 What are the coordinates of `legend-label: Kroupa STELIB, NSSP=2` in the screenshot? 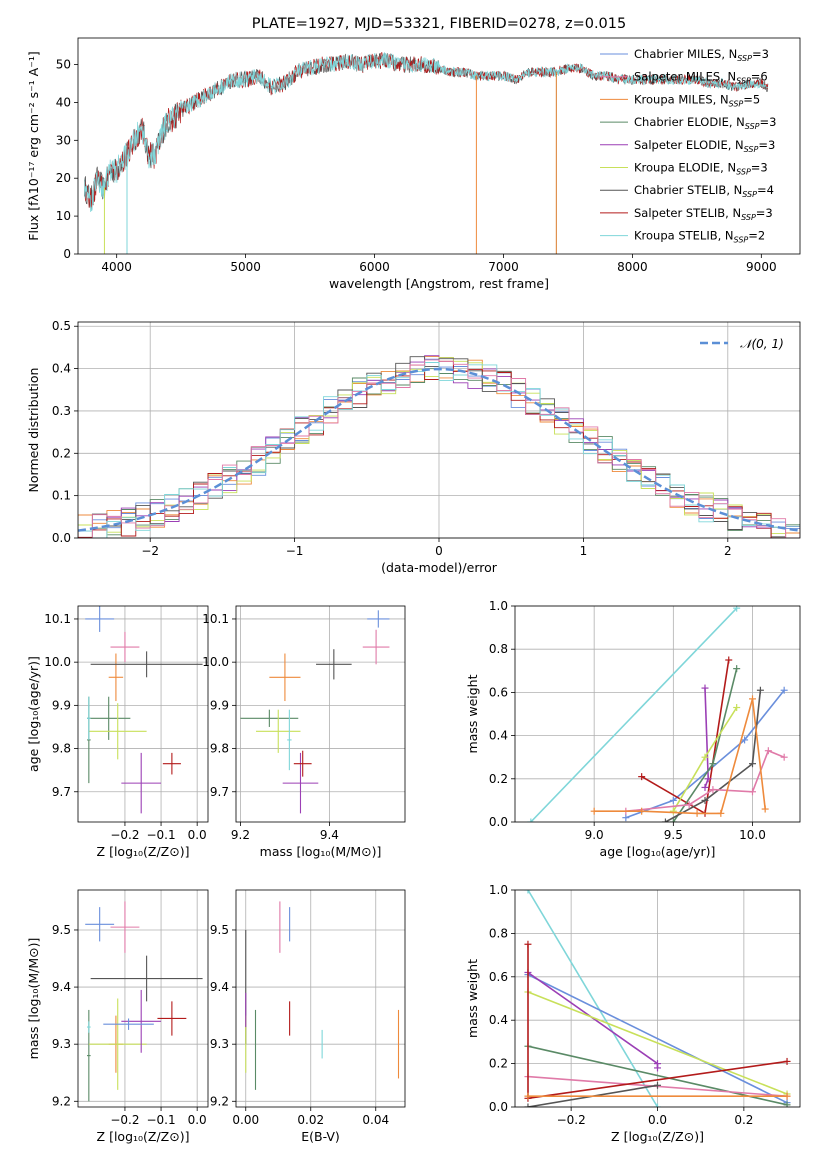 It's located at (699, 237).